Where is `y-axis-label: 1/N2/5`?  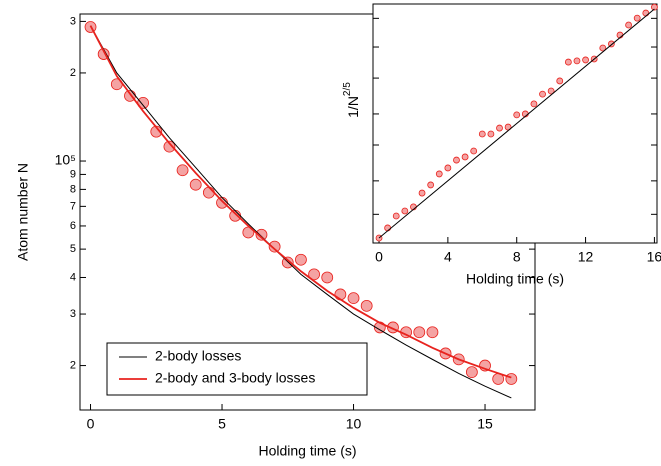 y-axis-label: 1/N2/5 is located at coordinates (351, 100).